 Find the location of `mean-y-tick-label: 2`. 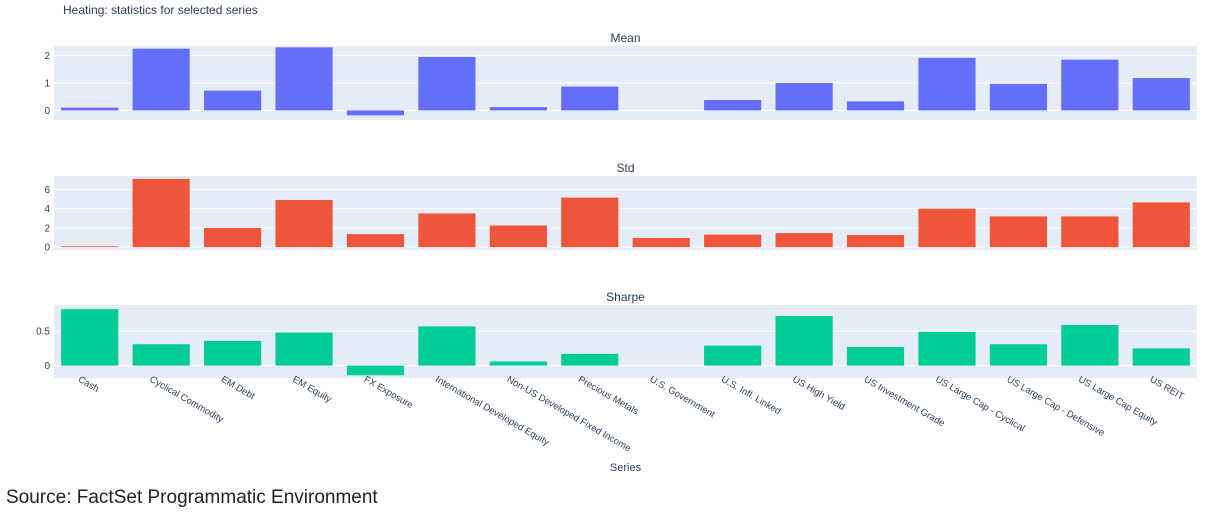

mean-y-tick-label: 2 is located at coordinates (47, 56).